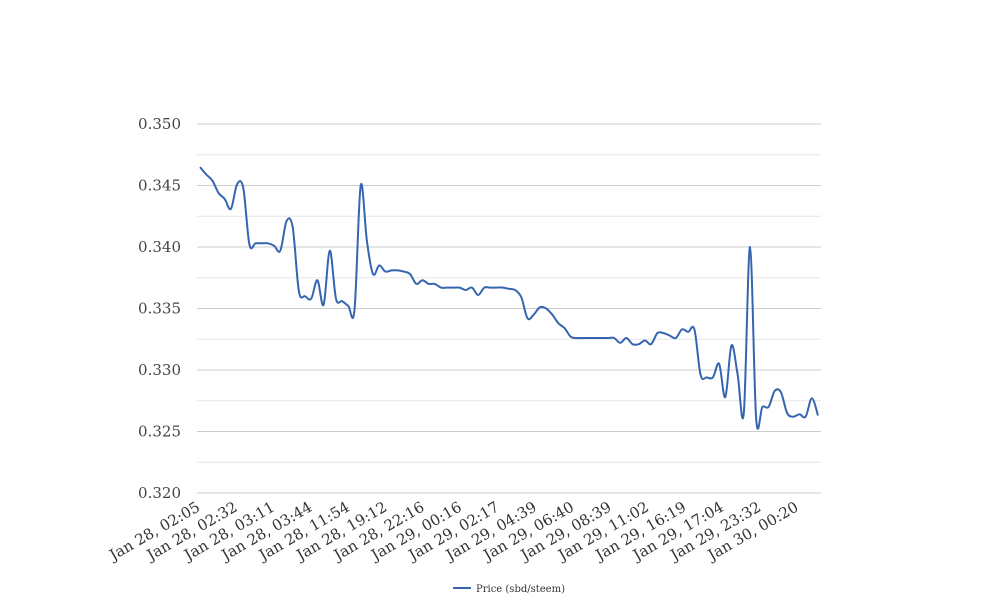 This screenshot has width=1008, height=616. Describe the element at coordinates (159, 370) in the screenshot. I see `y-tick-label: 0.330` at that location.